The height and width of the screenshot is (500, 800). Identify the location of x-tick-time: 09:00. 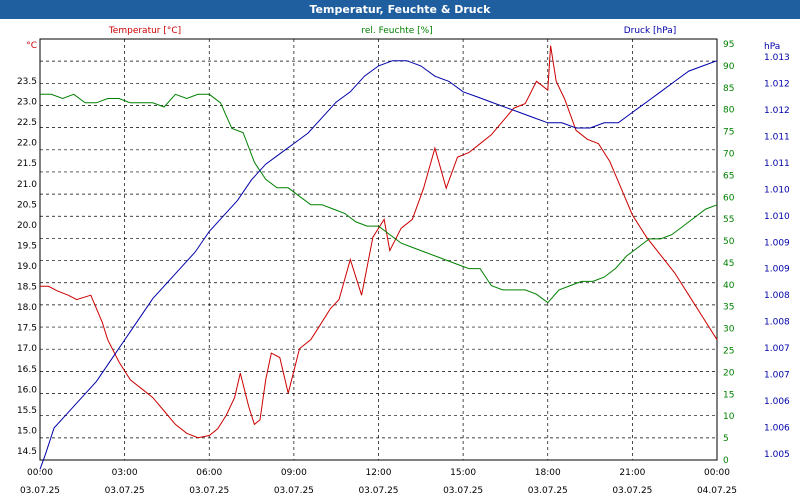
(294, 473).